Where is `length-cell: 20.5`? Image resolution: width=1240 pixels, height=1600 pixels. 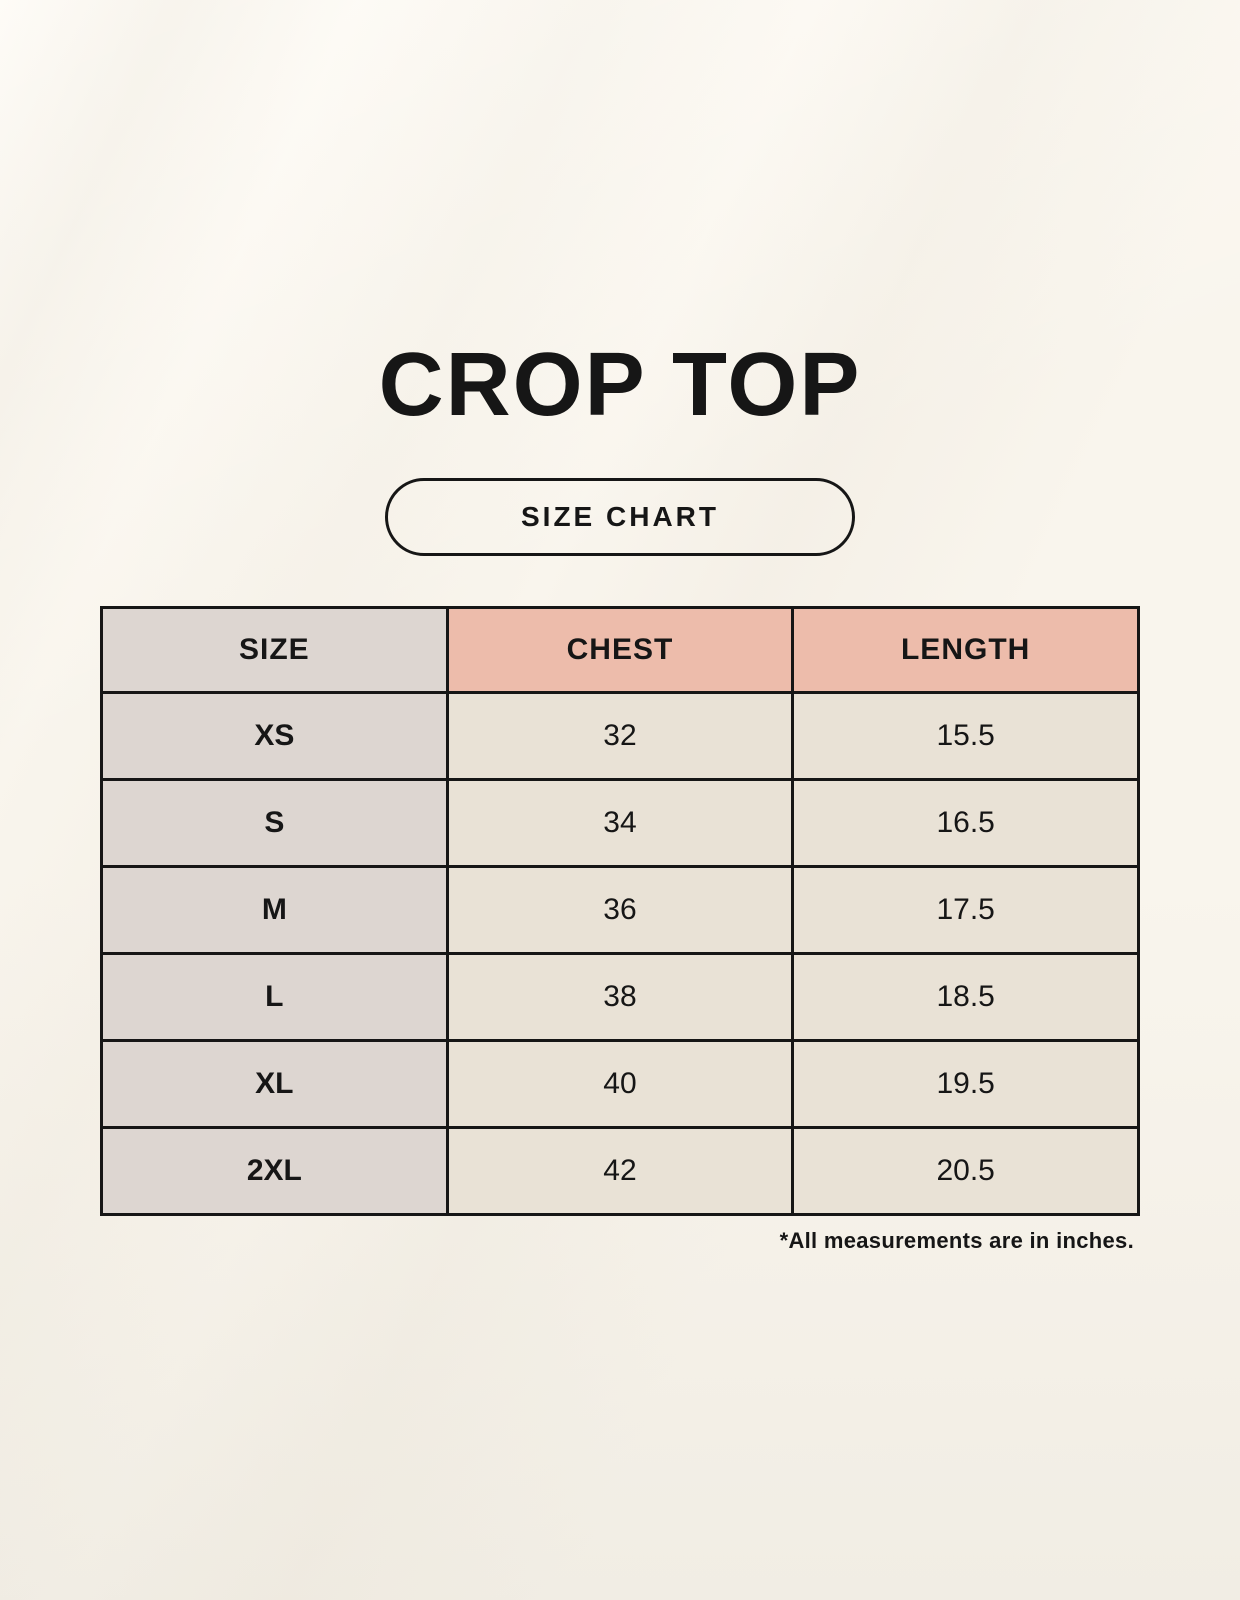 length-cell: 20.5 is located at coordinates (965, 1171).